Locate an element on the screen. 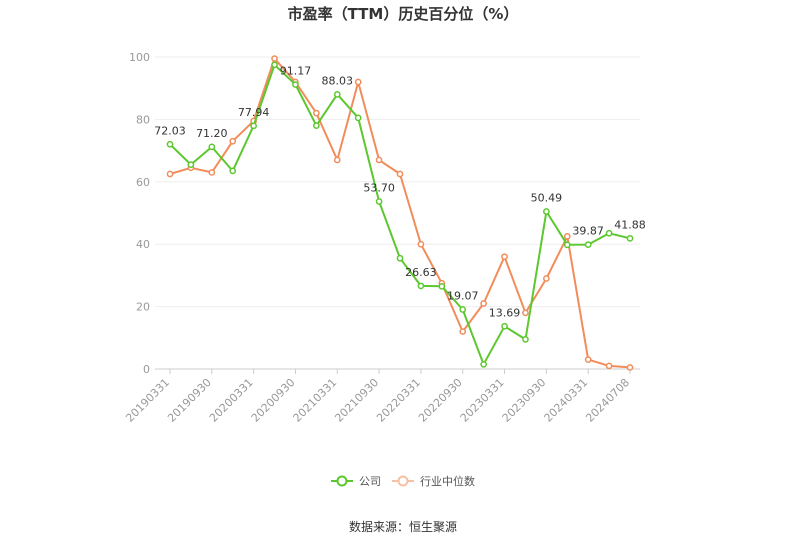  data-label: 91.17 is located at coordinates (296, 71).